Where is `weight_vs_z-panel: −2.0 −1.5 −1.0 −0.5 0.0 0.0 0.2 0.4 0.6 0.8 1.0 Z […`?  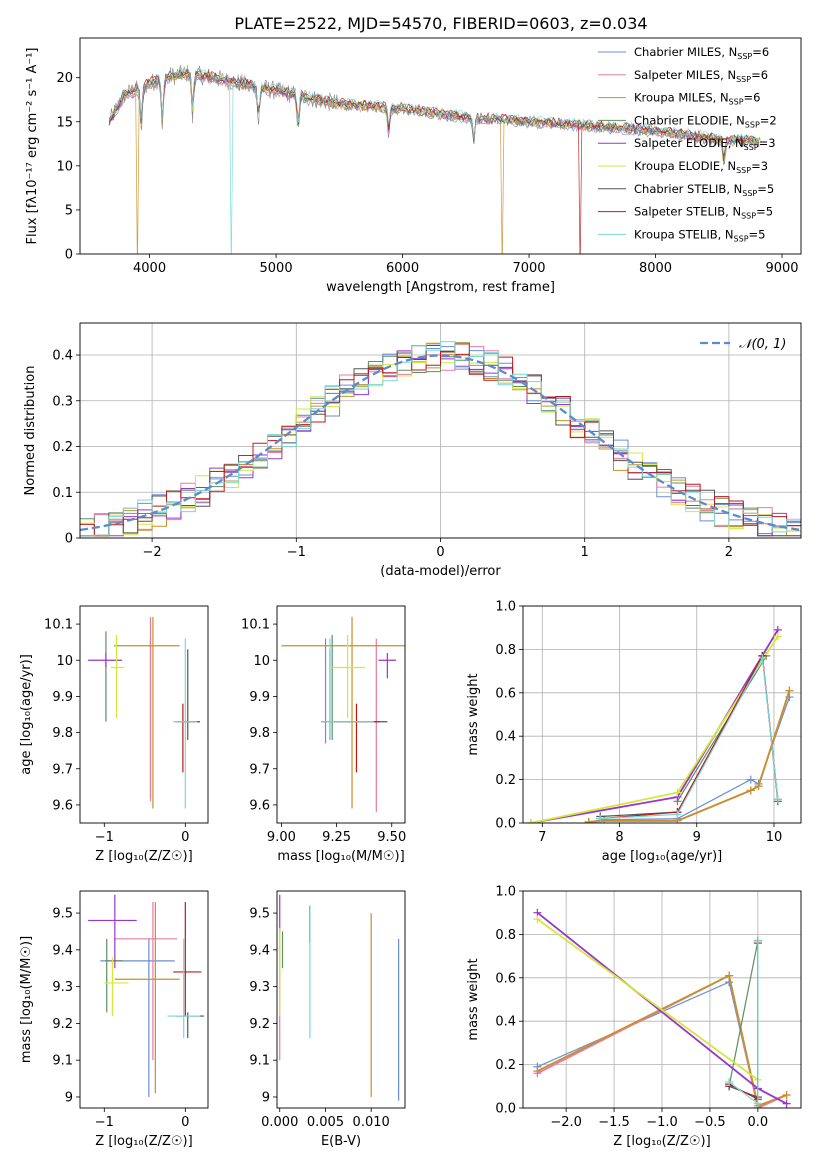
weight_vs_z-panel: −2.0 −1.5 −1.0 −0.5 0.0 0.0 0.2 0.4 0.6 0.8 1.0 Z [… is located at coordinates (634, 1017).